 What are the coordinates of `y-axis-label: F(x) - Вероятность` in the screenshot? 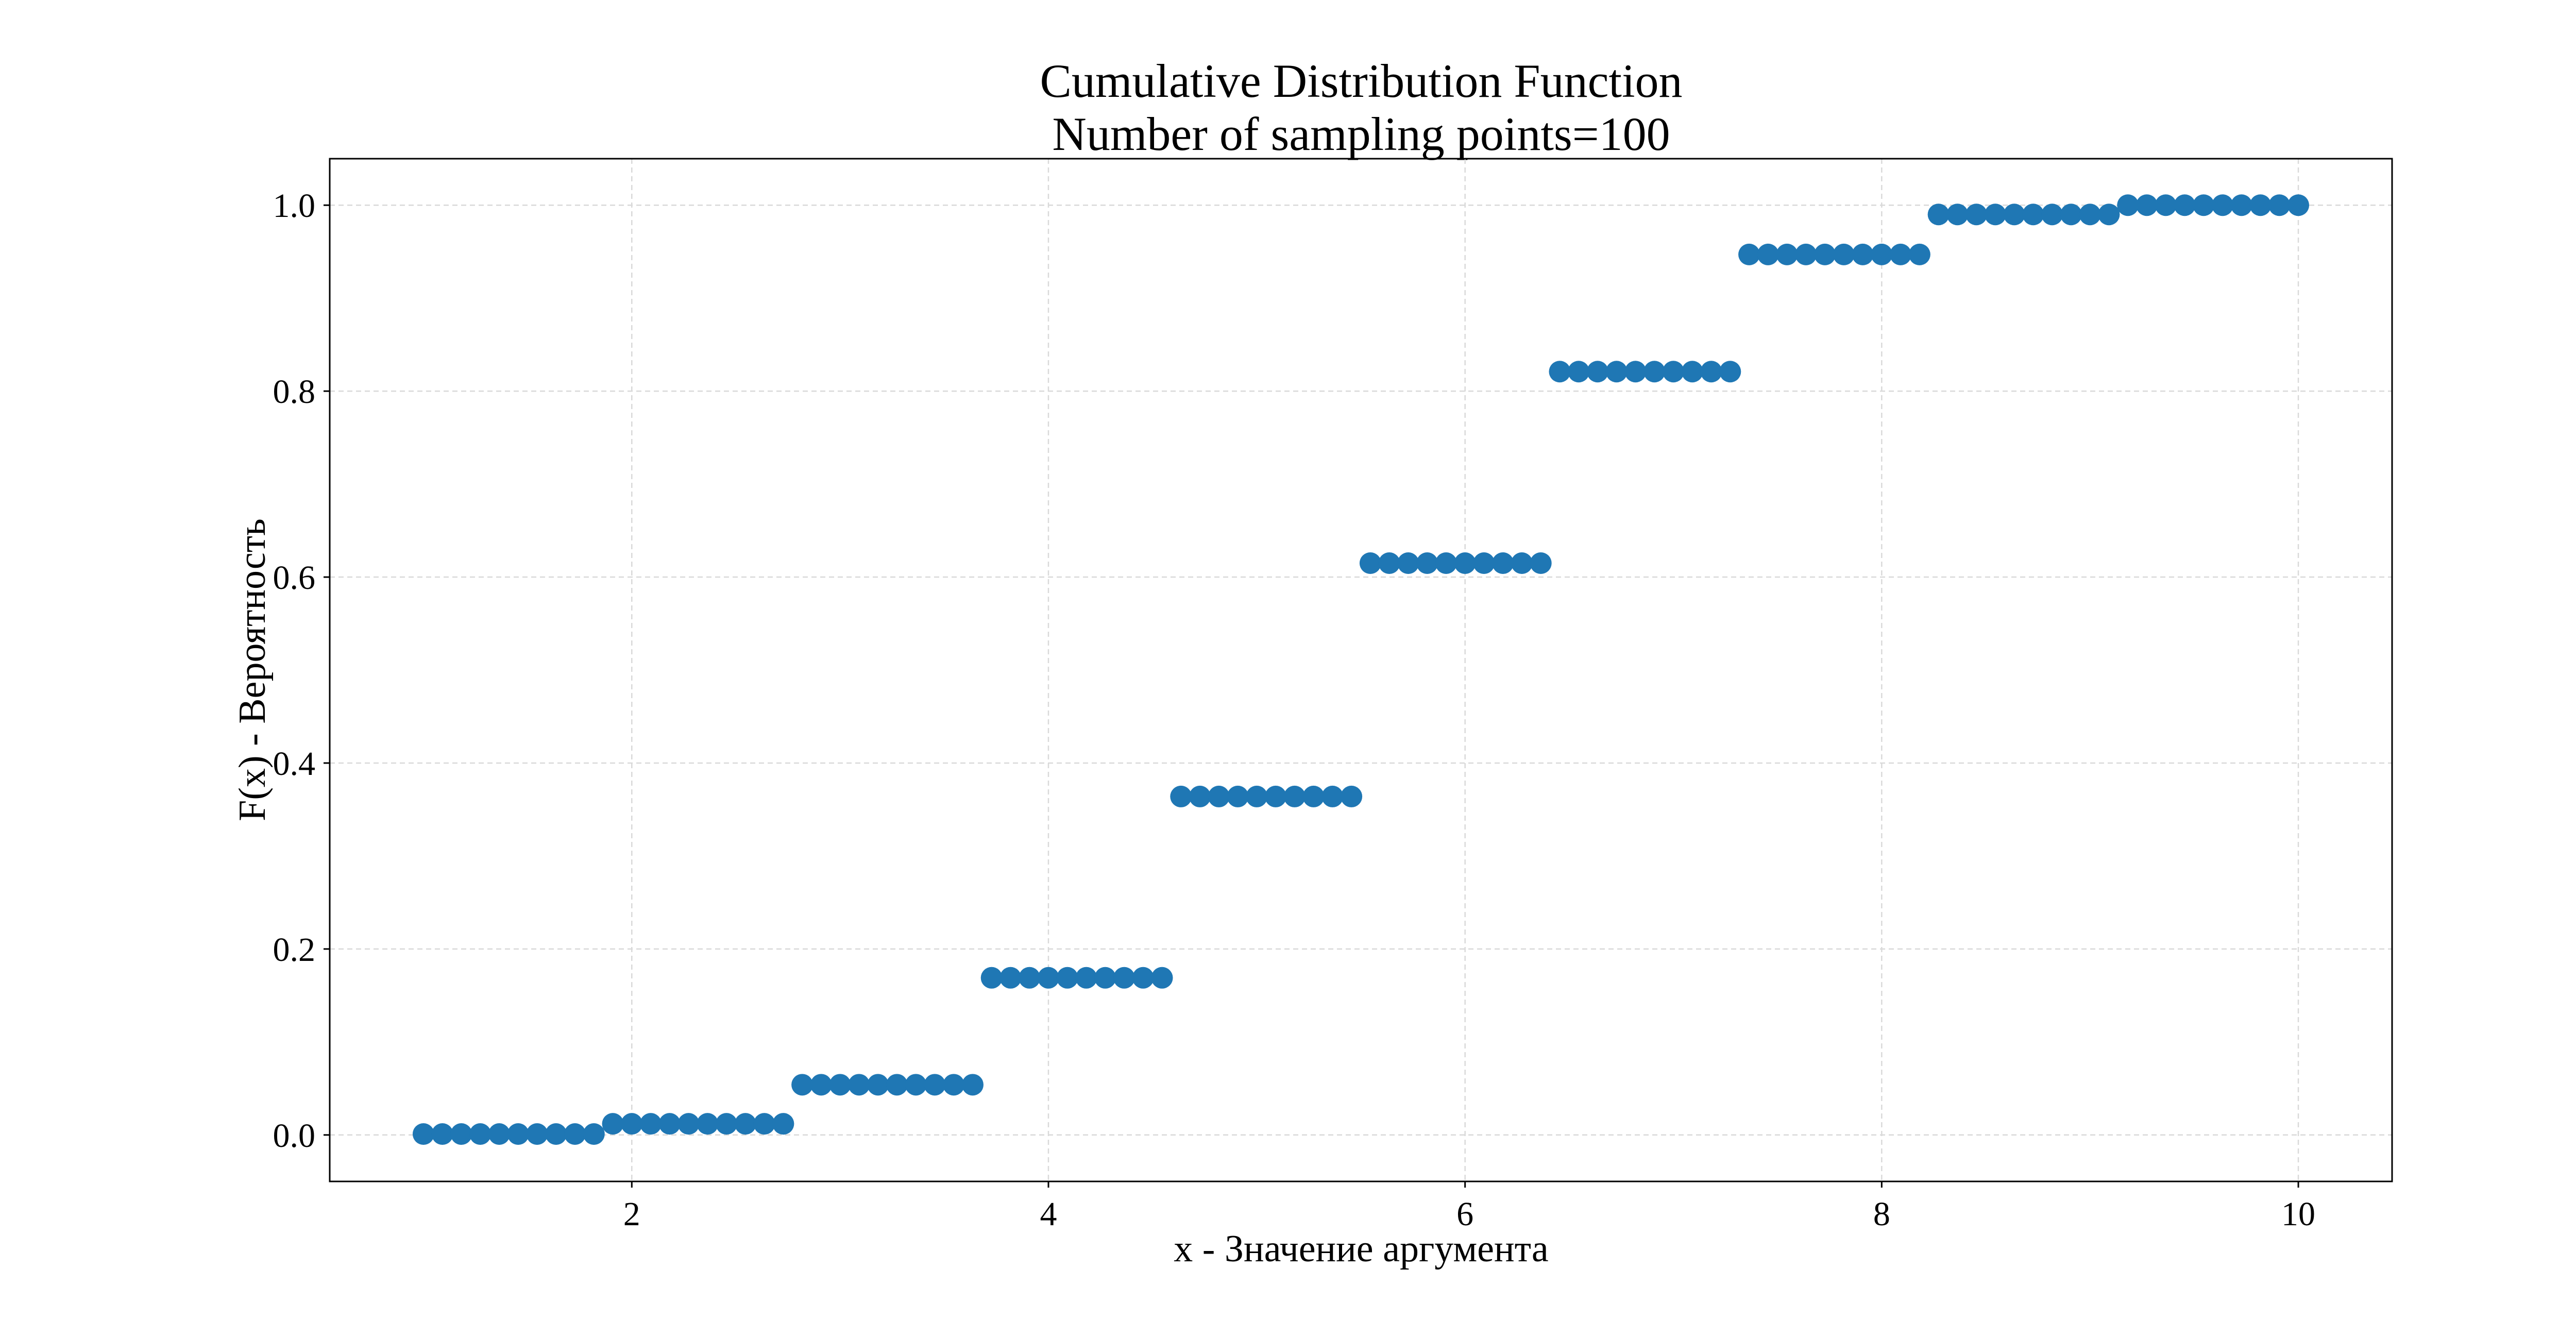 It's located at (252, 670).